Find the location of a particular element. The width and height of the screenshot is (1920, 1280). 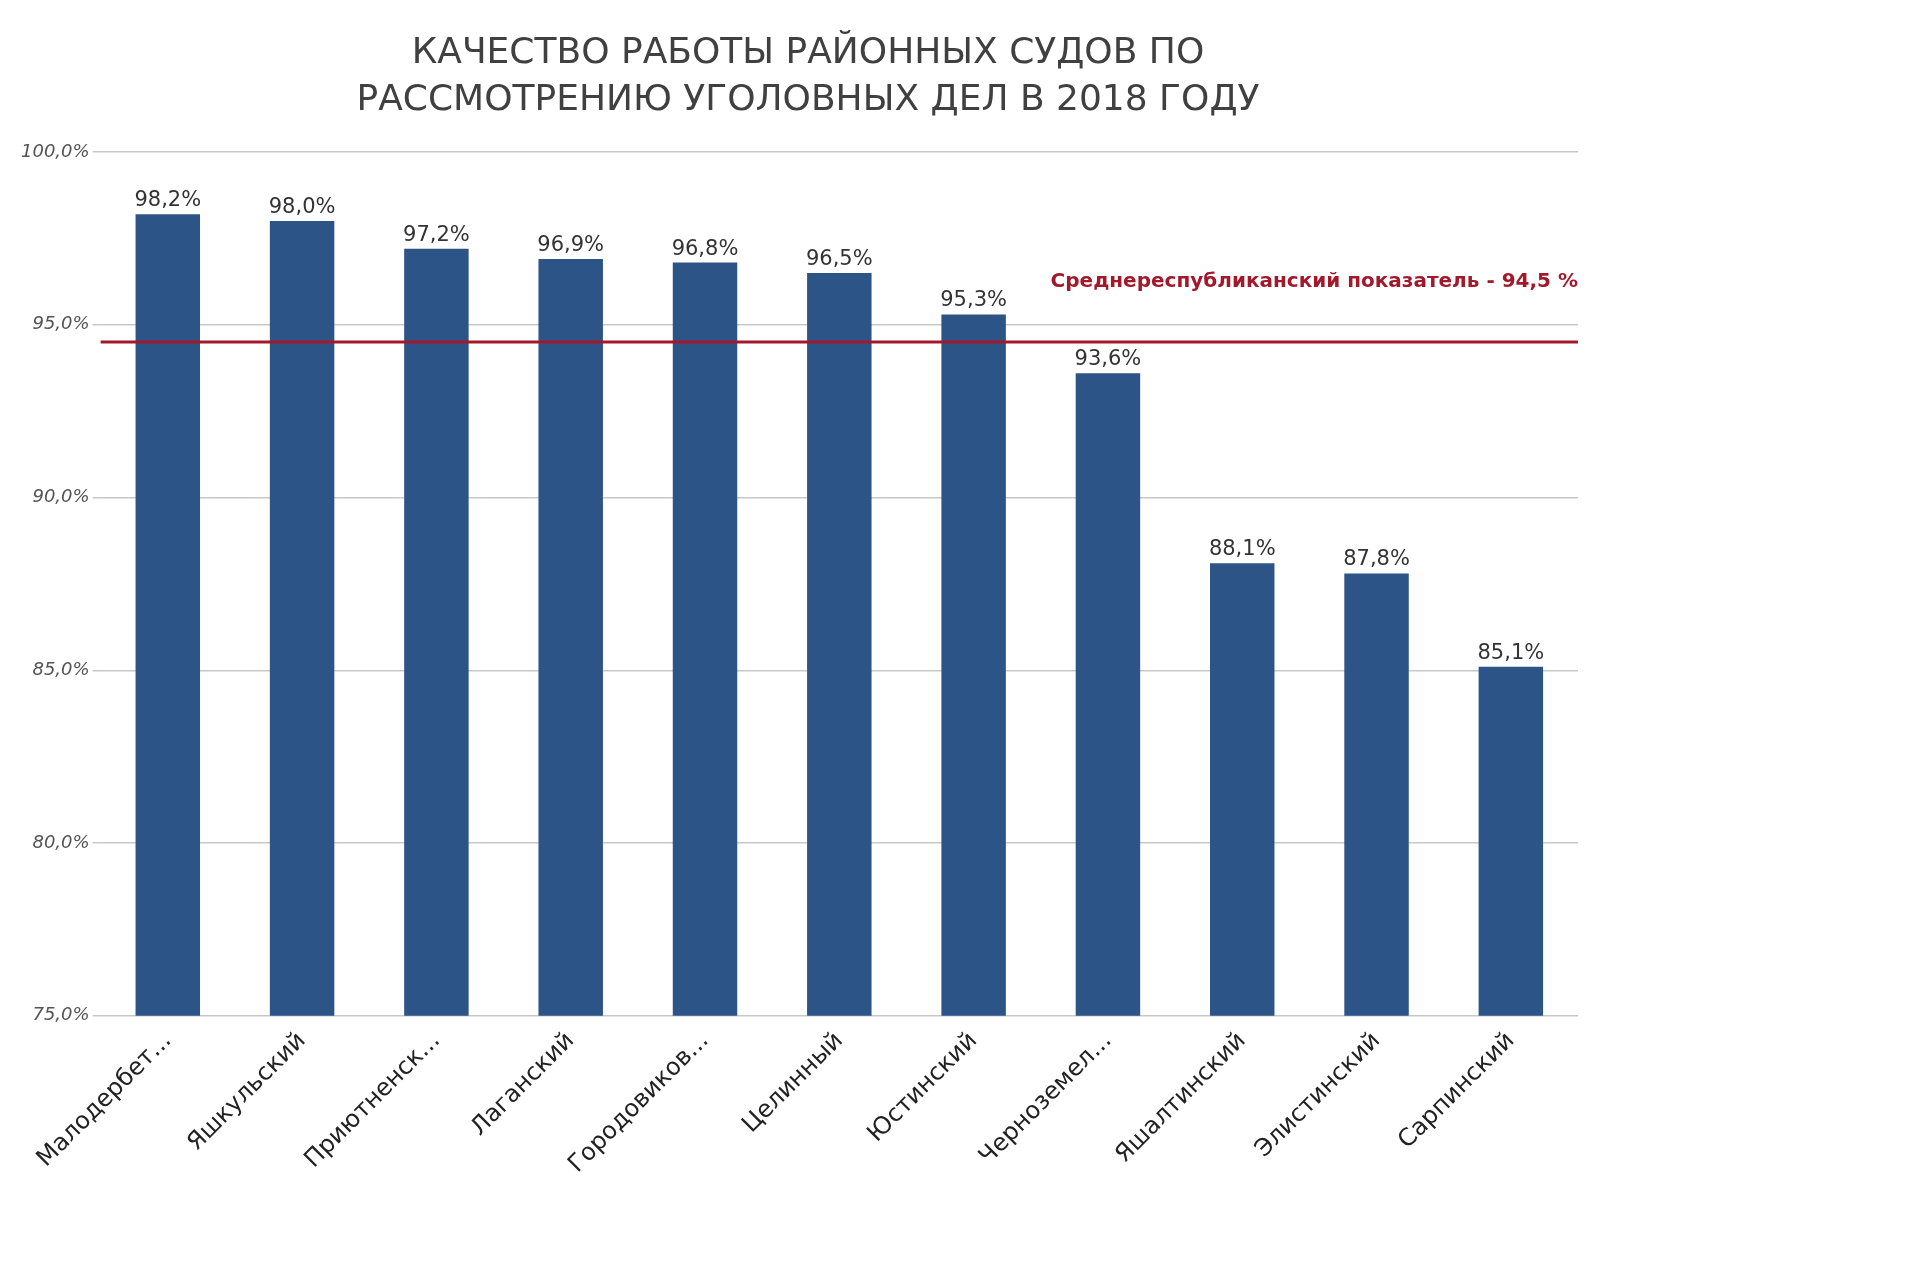

data-label: 87,8% is located at coordinates (1376, 558).